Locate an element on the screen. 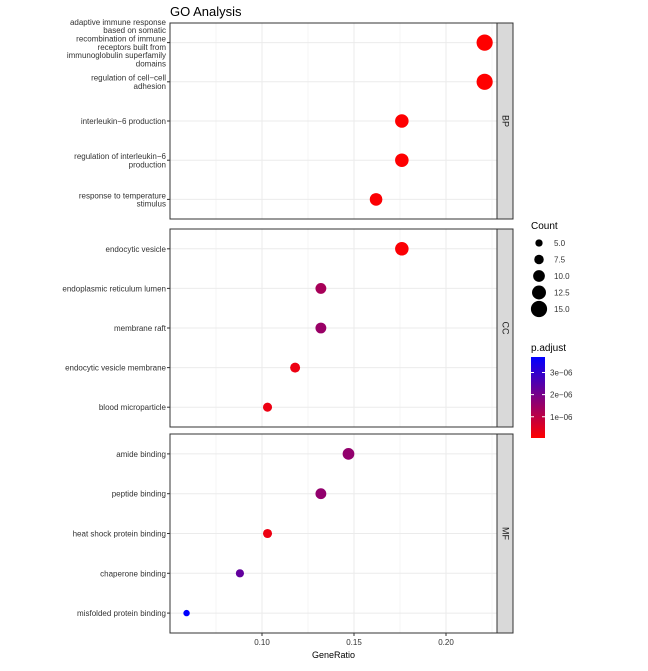 Image resolution: width=648 pixels, height=671 pixels. x-tick-label: 0.20 is located at coordinates (446, 642).